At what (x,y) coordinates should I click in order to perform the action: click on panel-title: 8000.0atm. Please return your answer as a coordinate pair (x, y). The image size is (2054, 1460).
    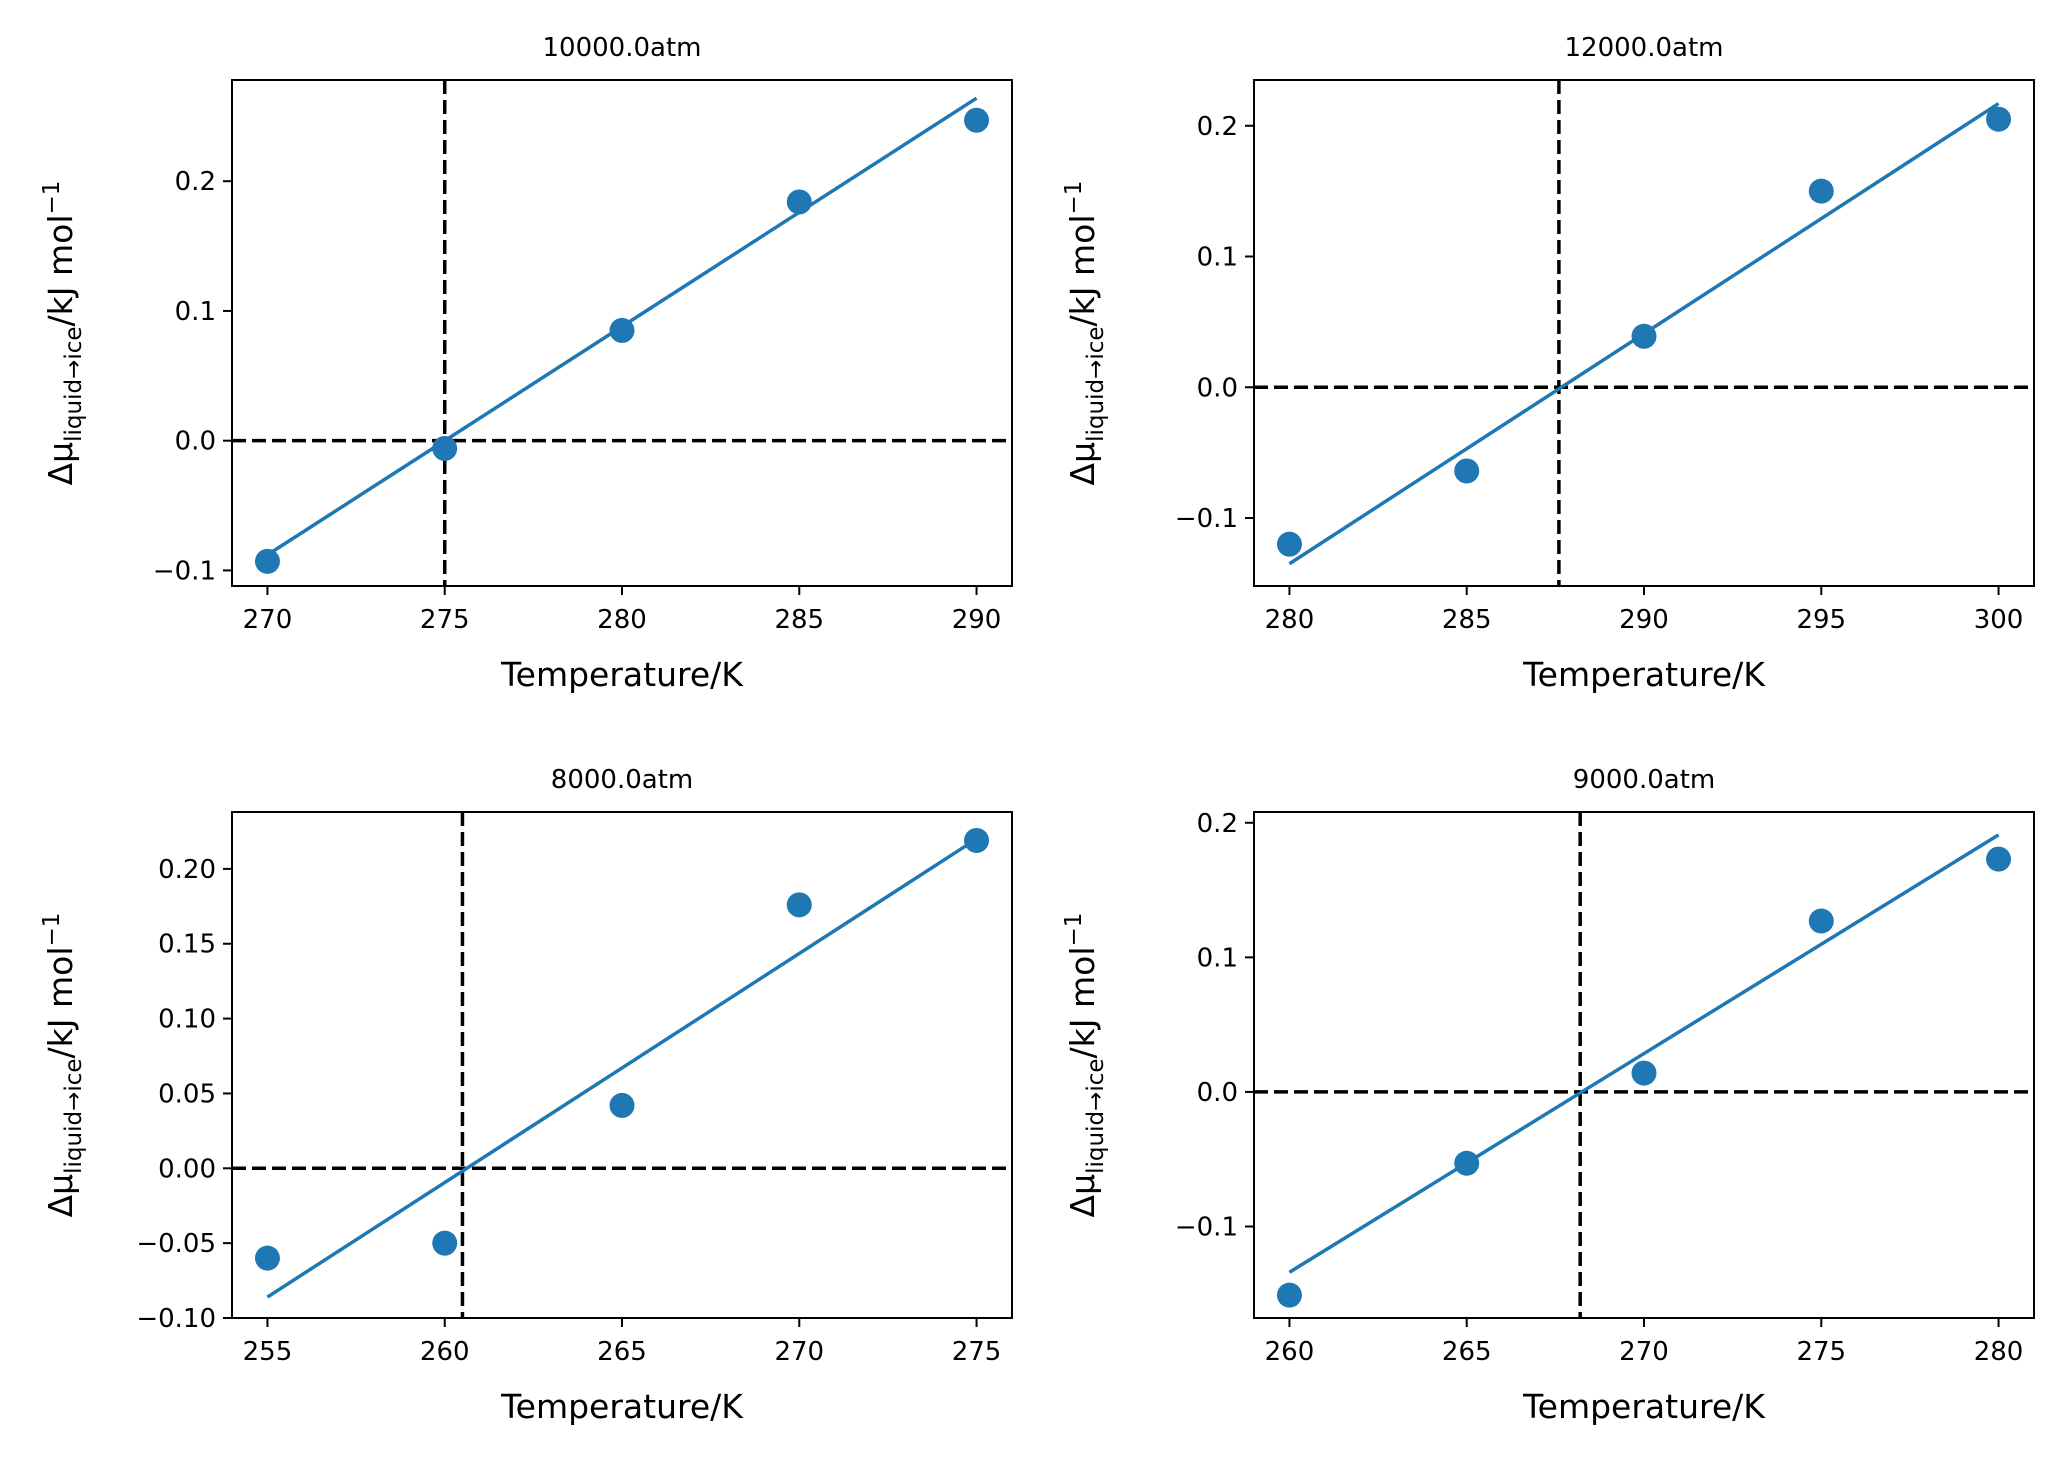
    Looking at the image, I should click on (622, 780).